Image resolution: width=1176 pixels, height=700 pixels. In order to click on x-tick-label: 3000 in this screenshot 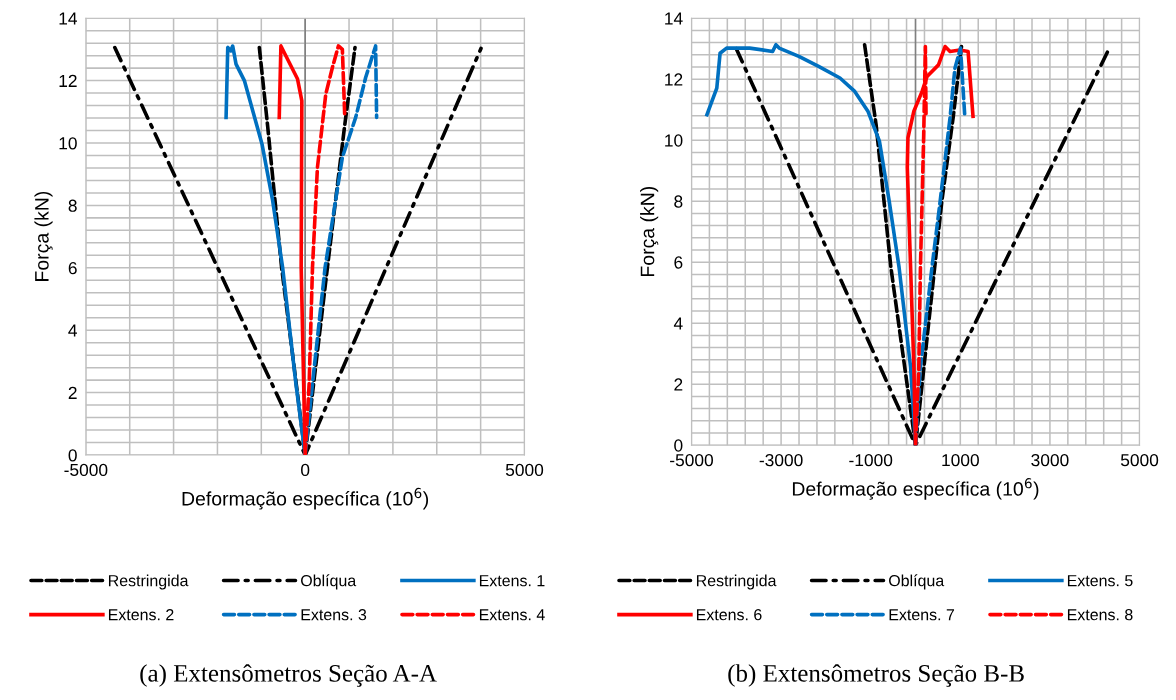, I will do `click(1050, 460)`.